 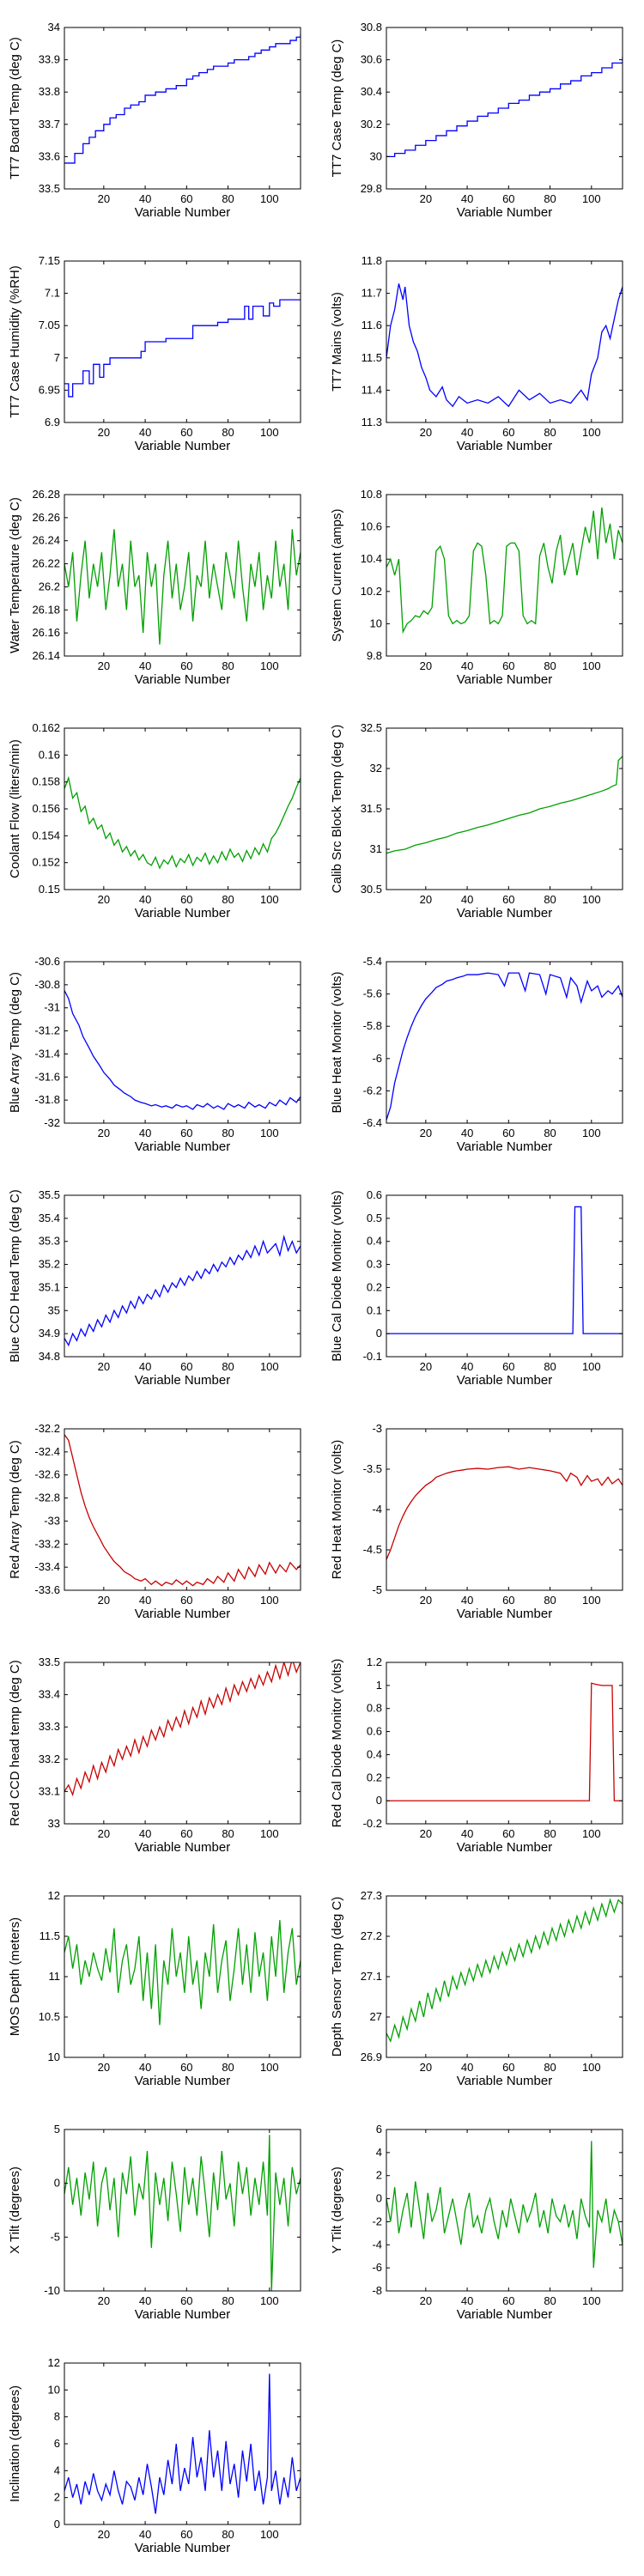 I want to click on y-tick-label: 11.8, so click(x=371, y=260).